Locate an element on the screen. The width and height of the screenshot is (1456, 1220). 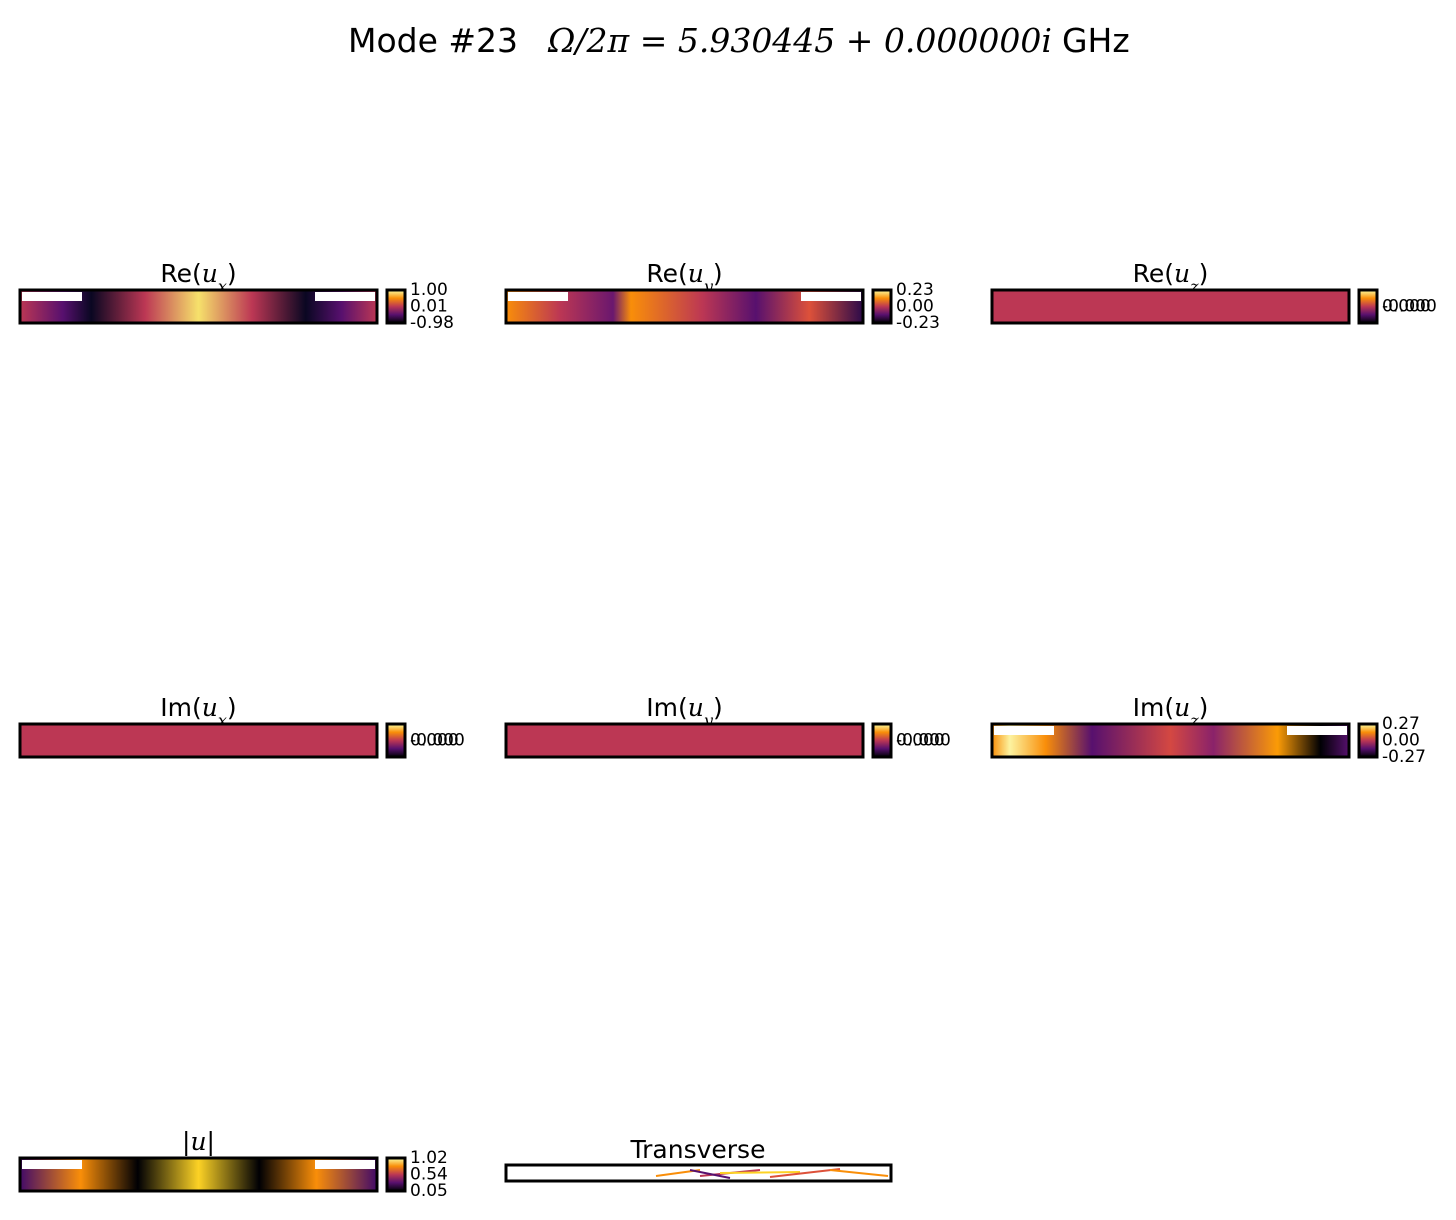
panel-title: Transverse is located at coordinates (698, 1149).